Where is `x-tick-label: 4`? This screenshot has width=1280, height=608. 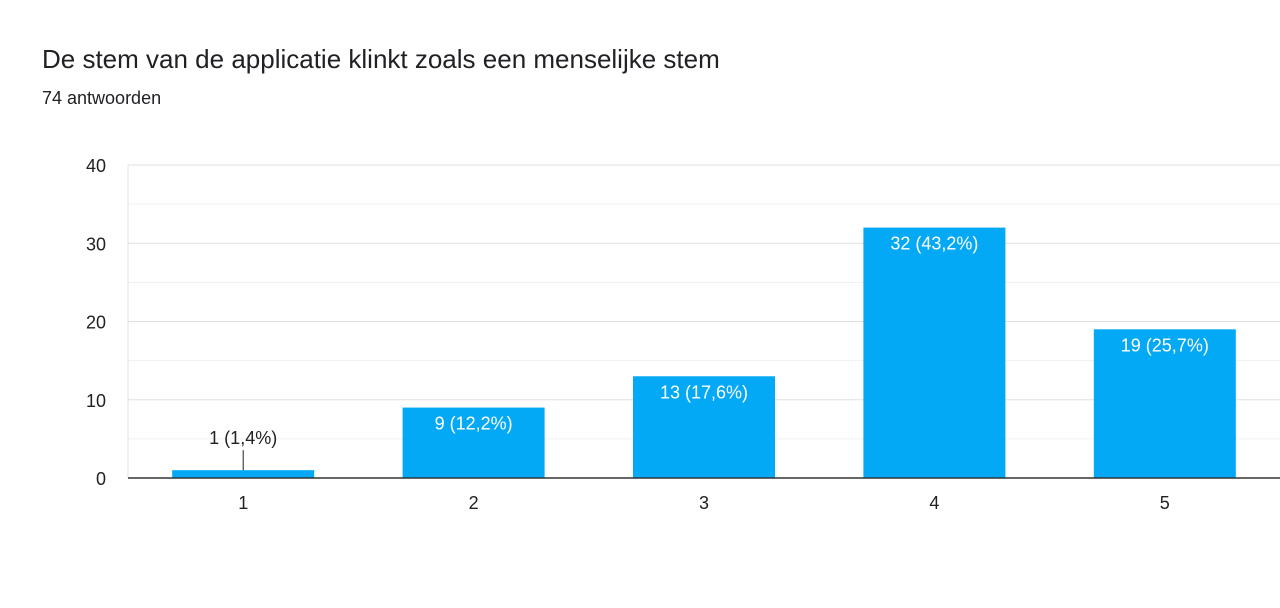 x-tick-label: 4 is located at coordinates (934, 503).